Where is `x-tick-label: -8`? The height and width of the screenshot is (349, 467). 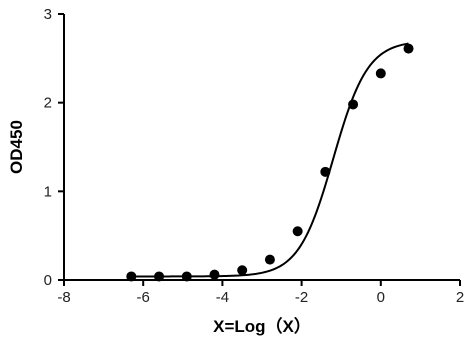 x-tick-label: -8 is located at coordinates (63, 297).